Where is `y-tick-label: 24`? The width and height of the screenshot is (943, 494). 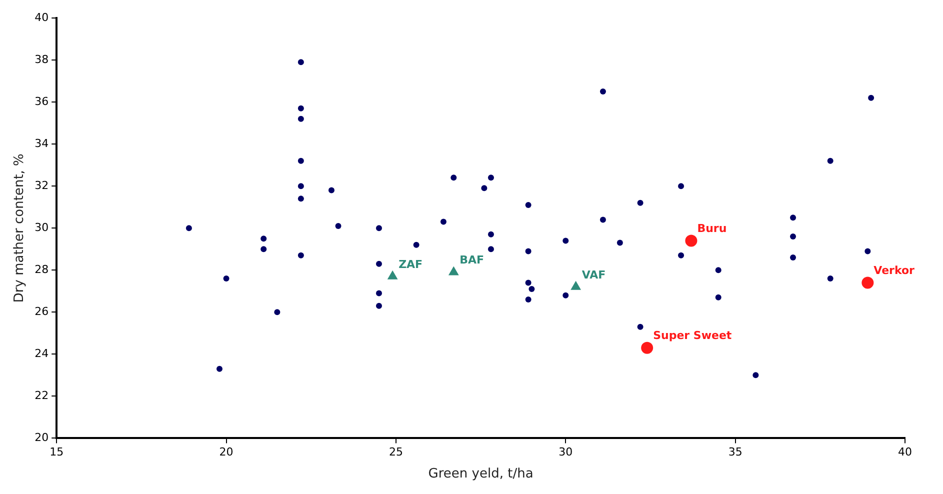 y-tick-label: 24 is located at coordinates (41, 353).